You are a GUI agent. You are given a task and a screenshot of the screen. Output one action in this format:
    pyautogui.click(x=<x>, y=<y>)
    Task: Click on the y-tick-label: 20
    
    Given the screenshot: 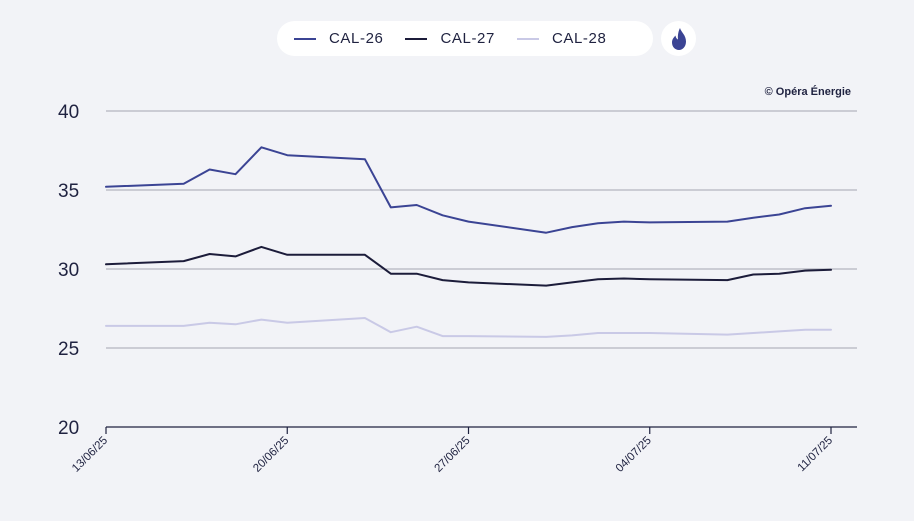 What is the action you would take?
    pyautogui.click(x=68, y=428)
    